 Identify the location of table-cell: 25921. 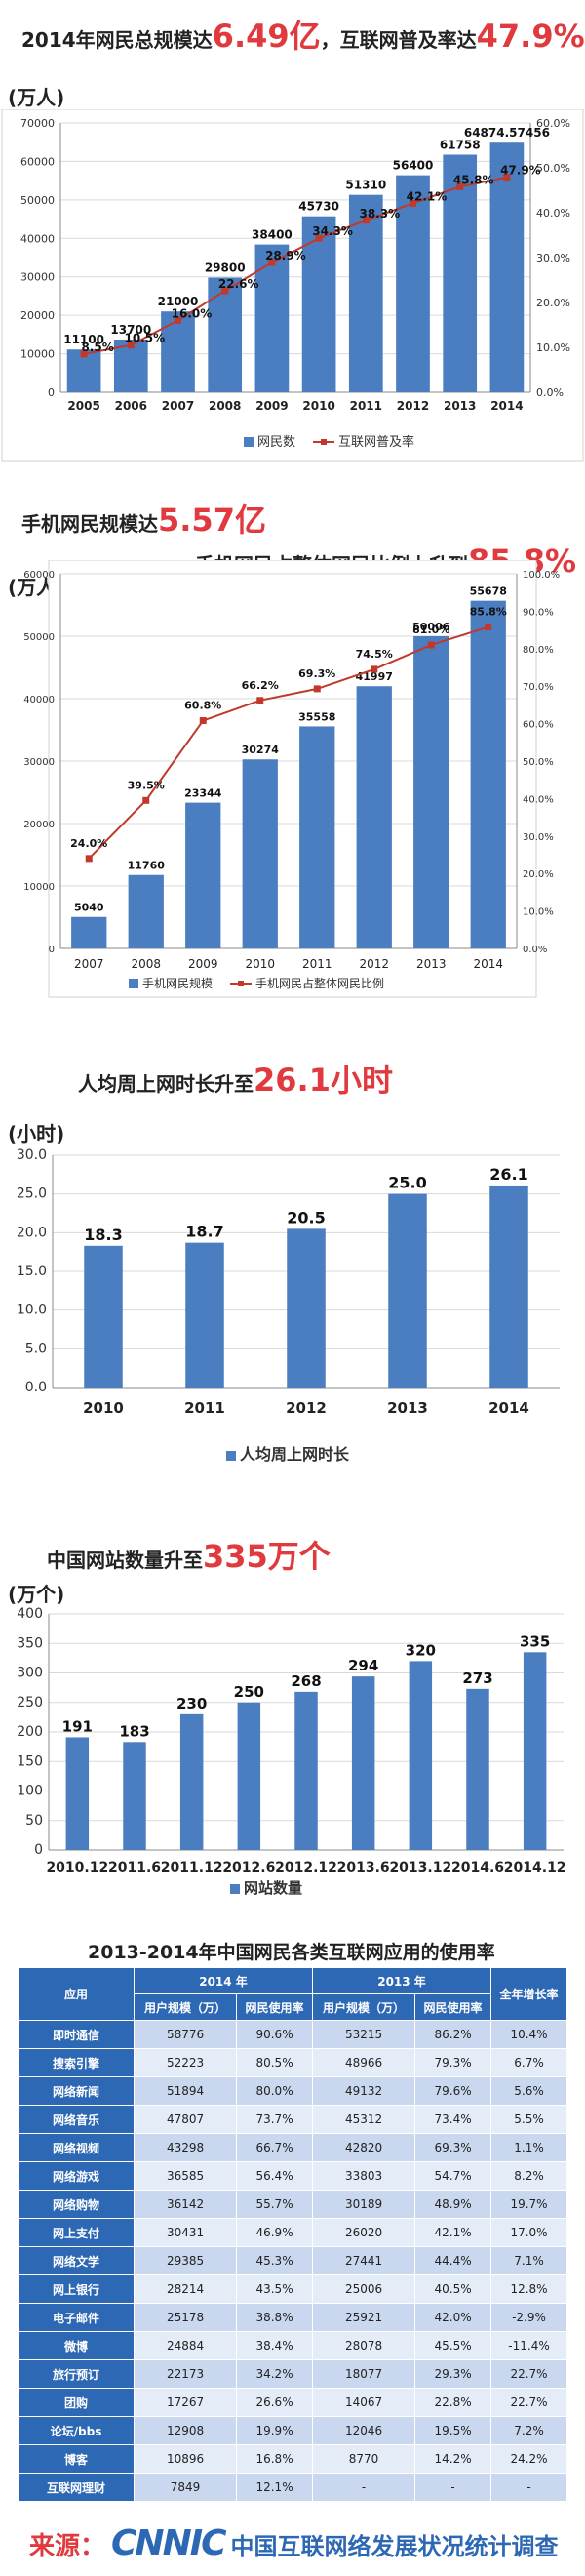
(364, 2317).